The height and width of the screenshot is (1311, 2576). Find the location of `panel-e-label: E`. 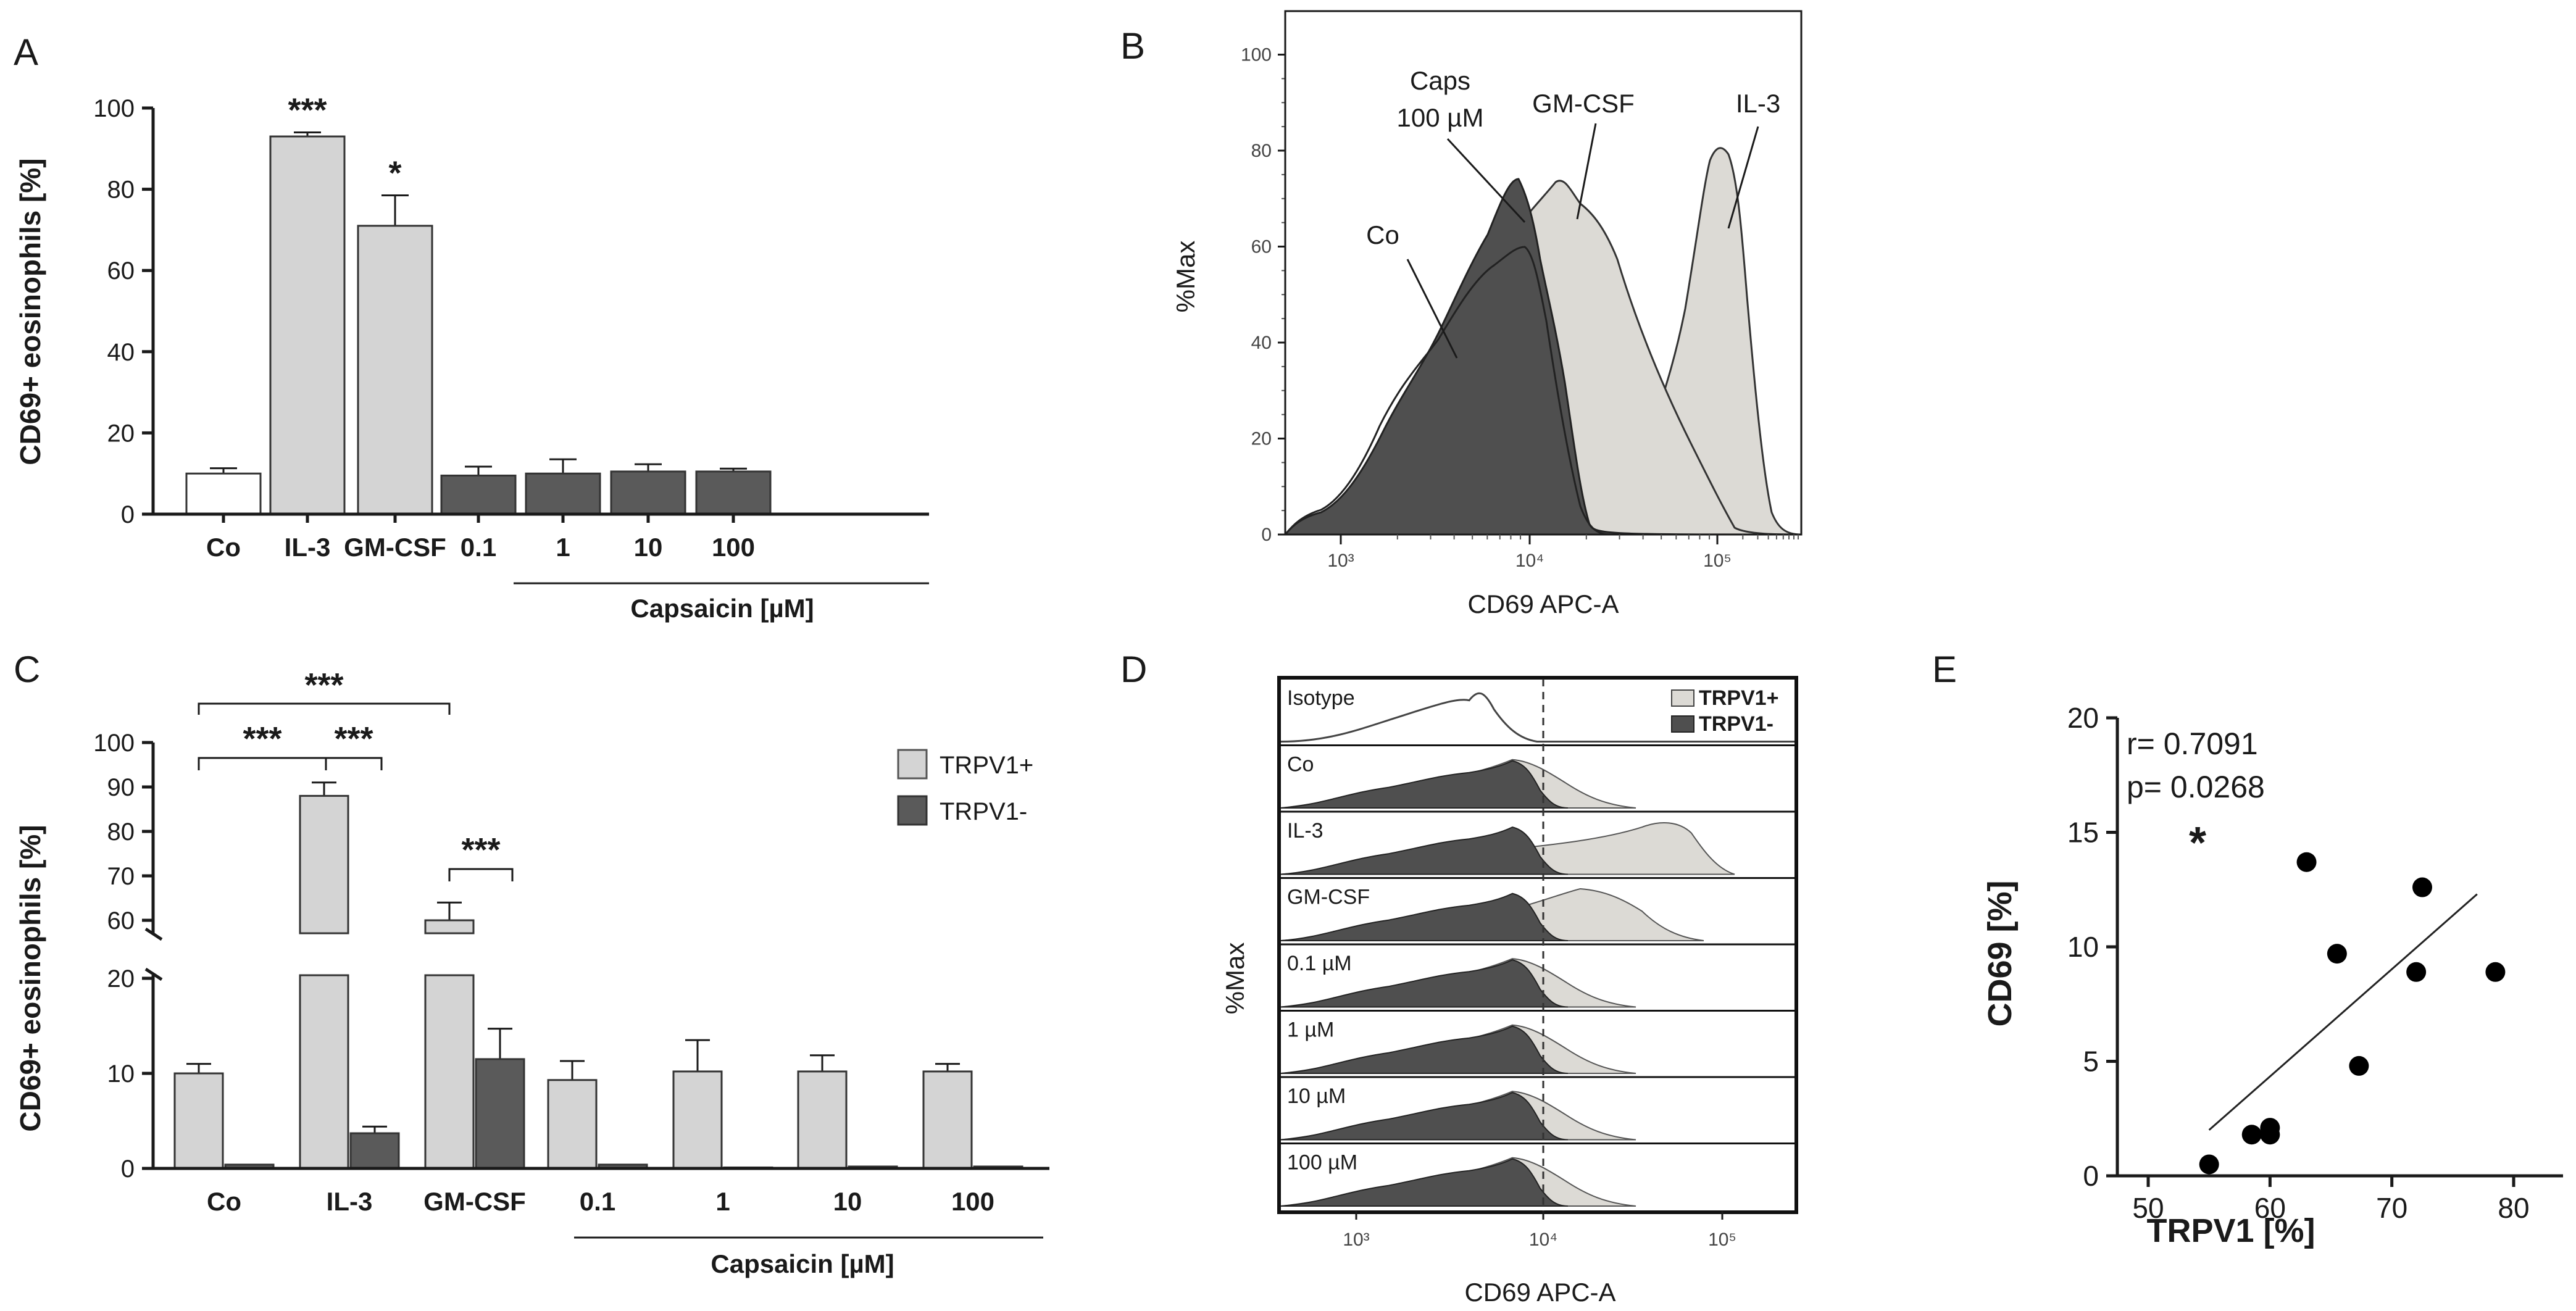

panel-e-label: E is located at coordinates (1945, 669).